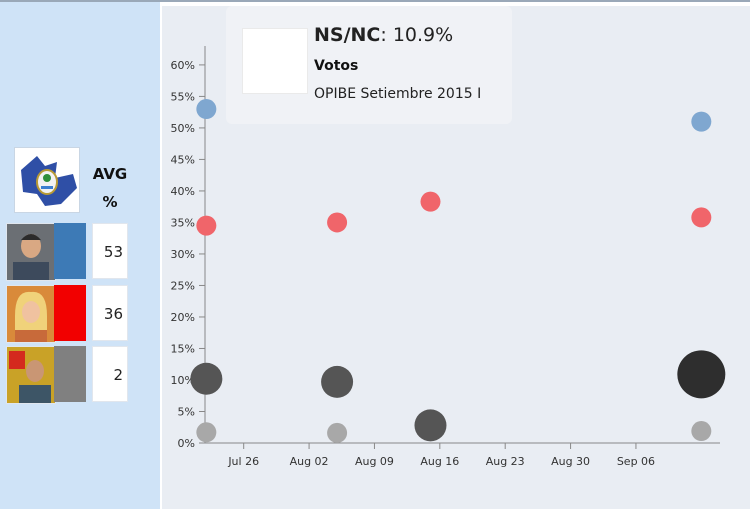 The height and width of the screenshot is (509, 750). Describe the element at coordinates (636, 461) in the screenshot. I see `x-tick-label: Sep 06` at that location.